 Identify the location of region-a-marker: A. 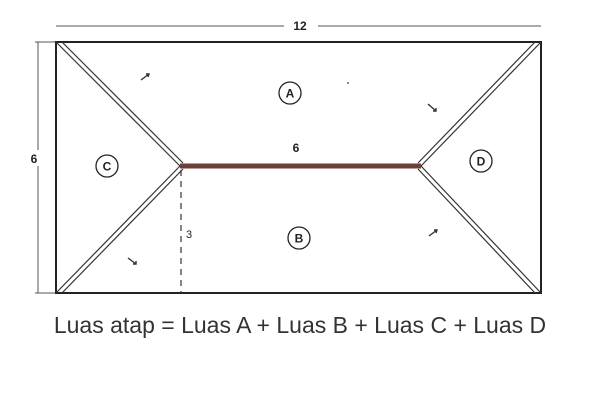
(290, 93).